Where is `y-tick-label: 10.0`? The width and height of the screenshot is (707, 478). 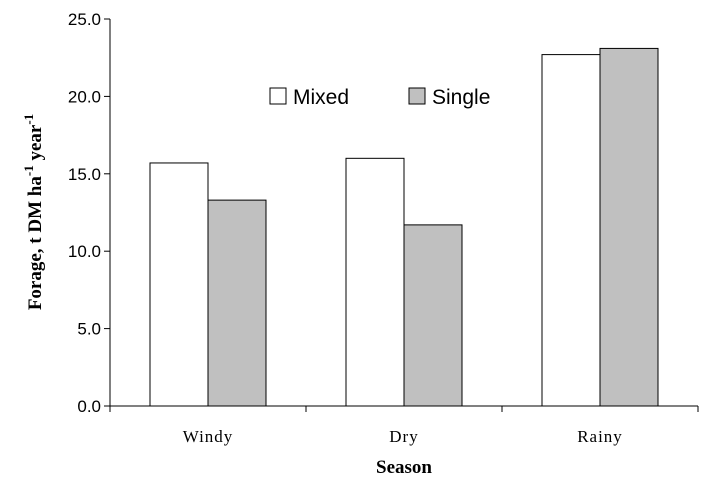 y-tick-label: 10.0 is located at coordinates (84, 251).